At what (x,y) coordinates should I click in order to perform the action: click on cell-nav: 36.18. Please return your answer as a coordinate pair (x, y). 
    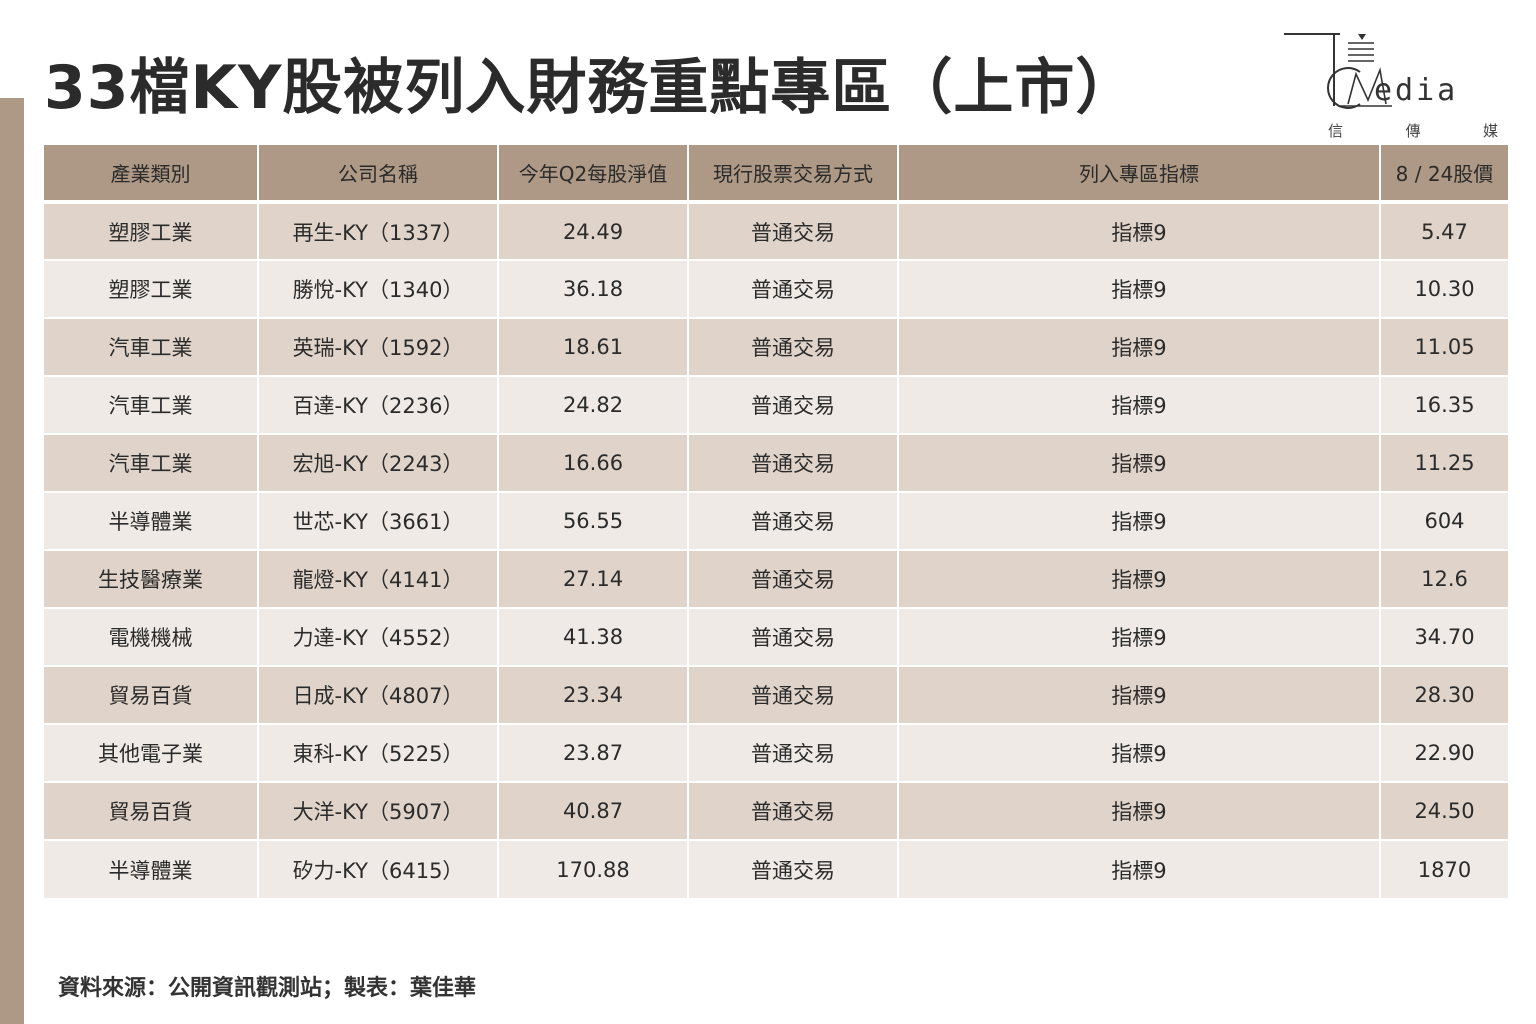
    Looking at the image, I should click on (593, 289).